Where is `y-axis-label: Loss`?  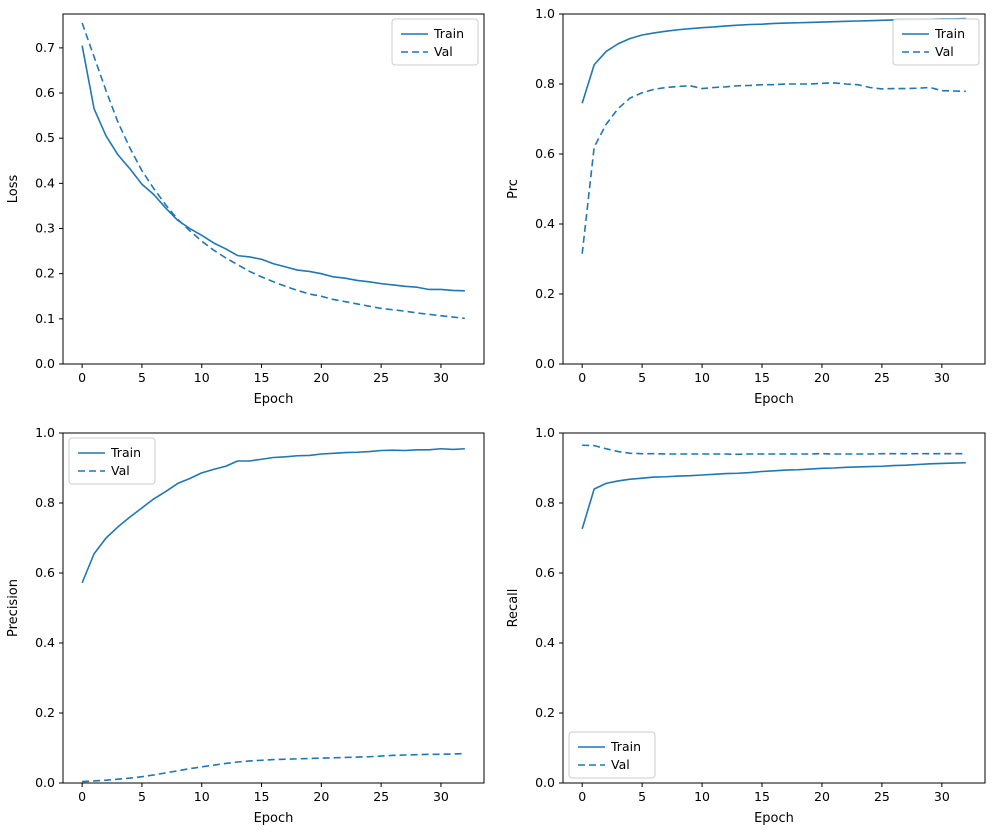
y-axis-label: Loss is located at coordinates (13, 189).